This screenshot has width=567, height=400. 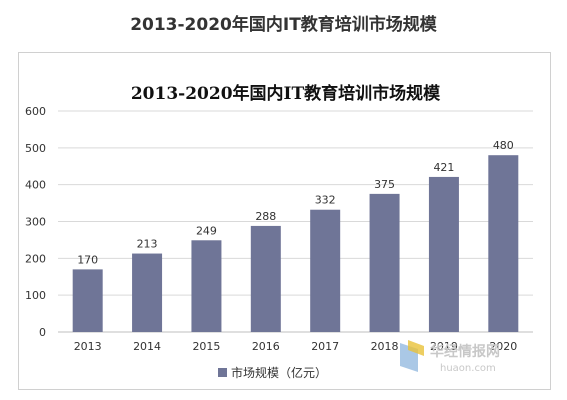 I want to click on x-tick-label: 2015, so click(x=206, y=346).